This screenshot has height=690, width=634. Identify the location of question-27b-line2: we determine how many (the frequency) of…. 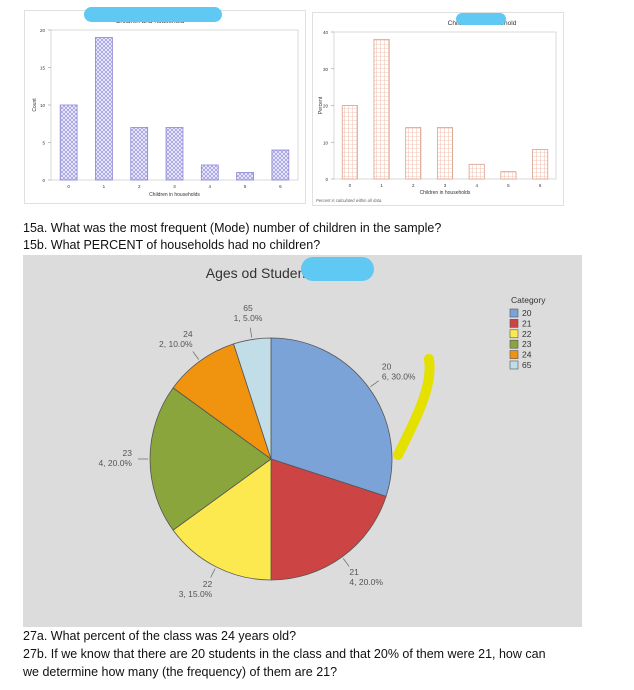
(180, 672).